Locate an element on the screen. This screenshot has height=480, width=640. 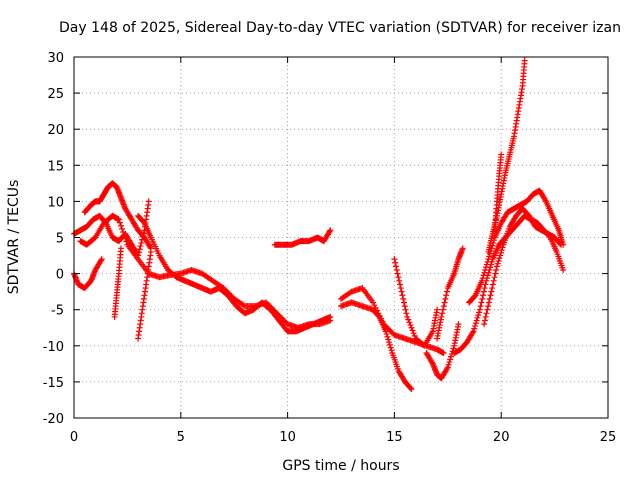
y-tick-label: 10 is located at coordinates (55, 202).